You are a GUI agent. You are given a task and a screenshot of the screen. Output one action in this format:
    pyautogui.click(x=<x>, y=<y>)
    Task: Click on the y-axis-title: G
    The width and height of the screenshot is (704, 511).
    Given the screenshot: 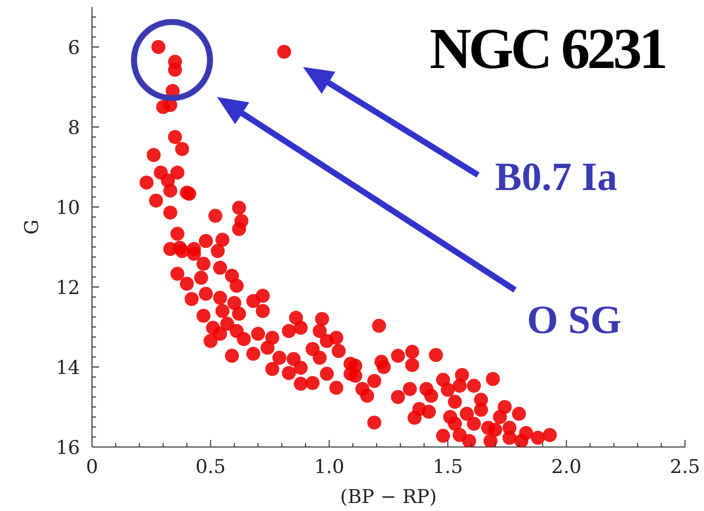 What is the action you would take?
    pyautogui.click(x=32, y=227)
    